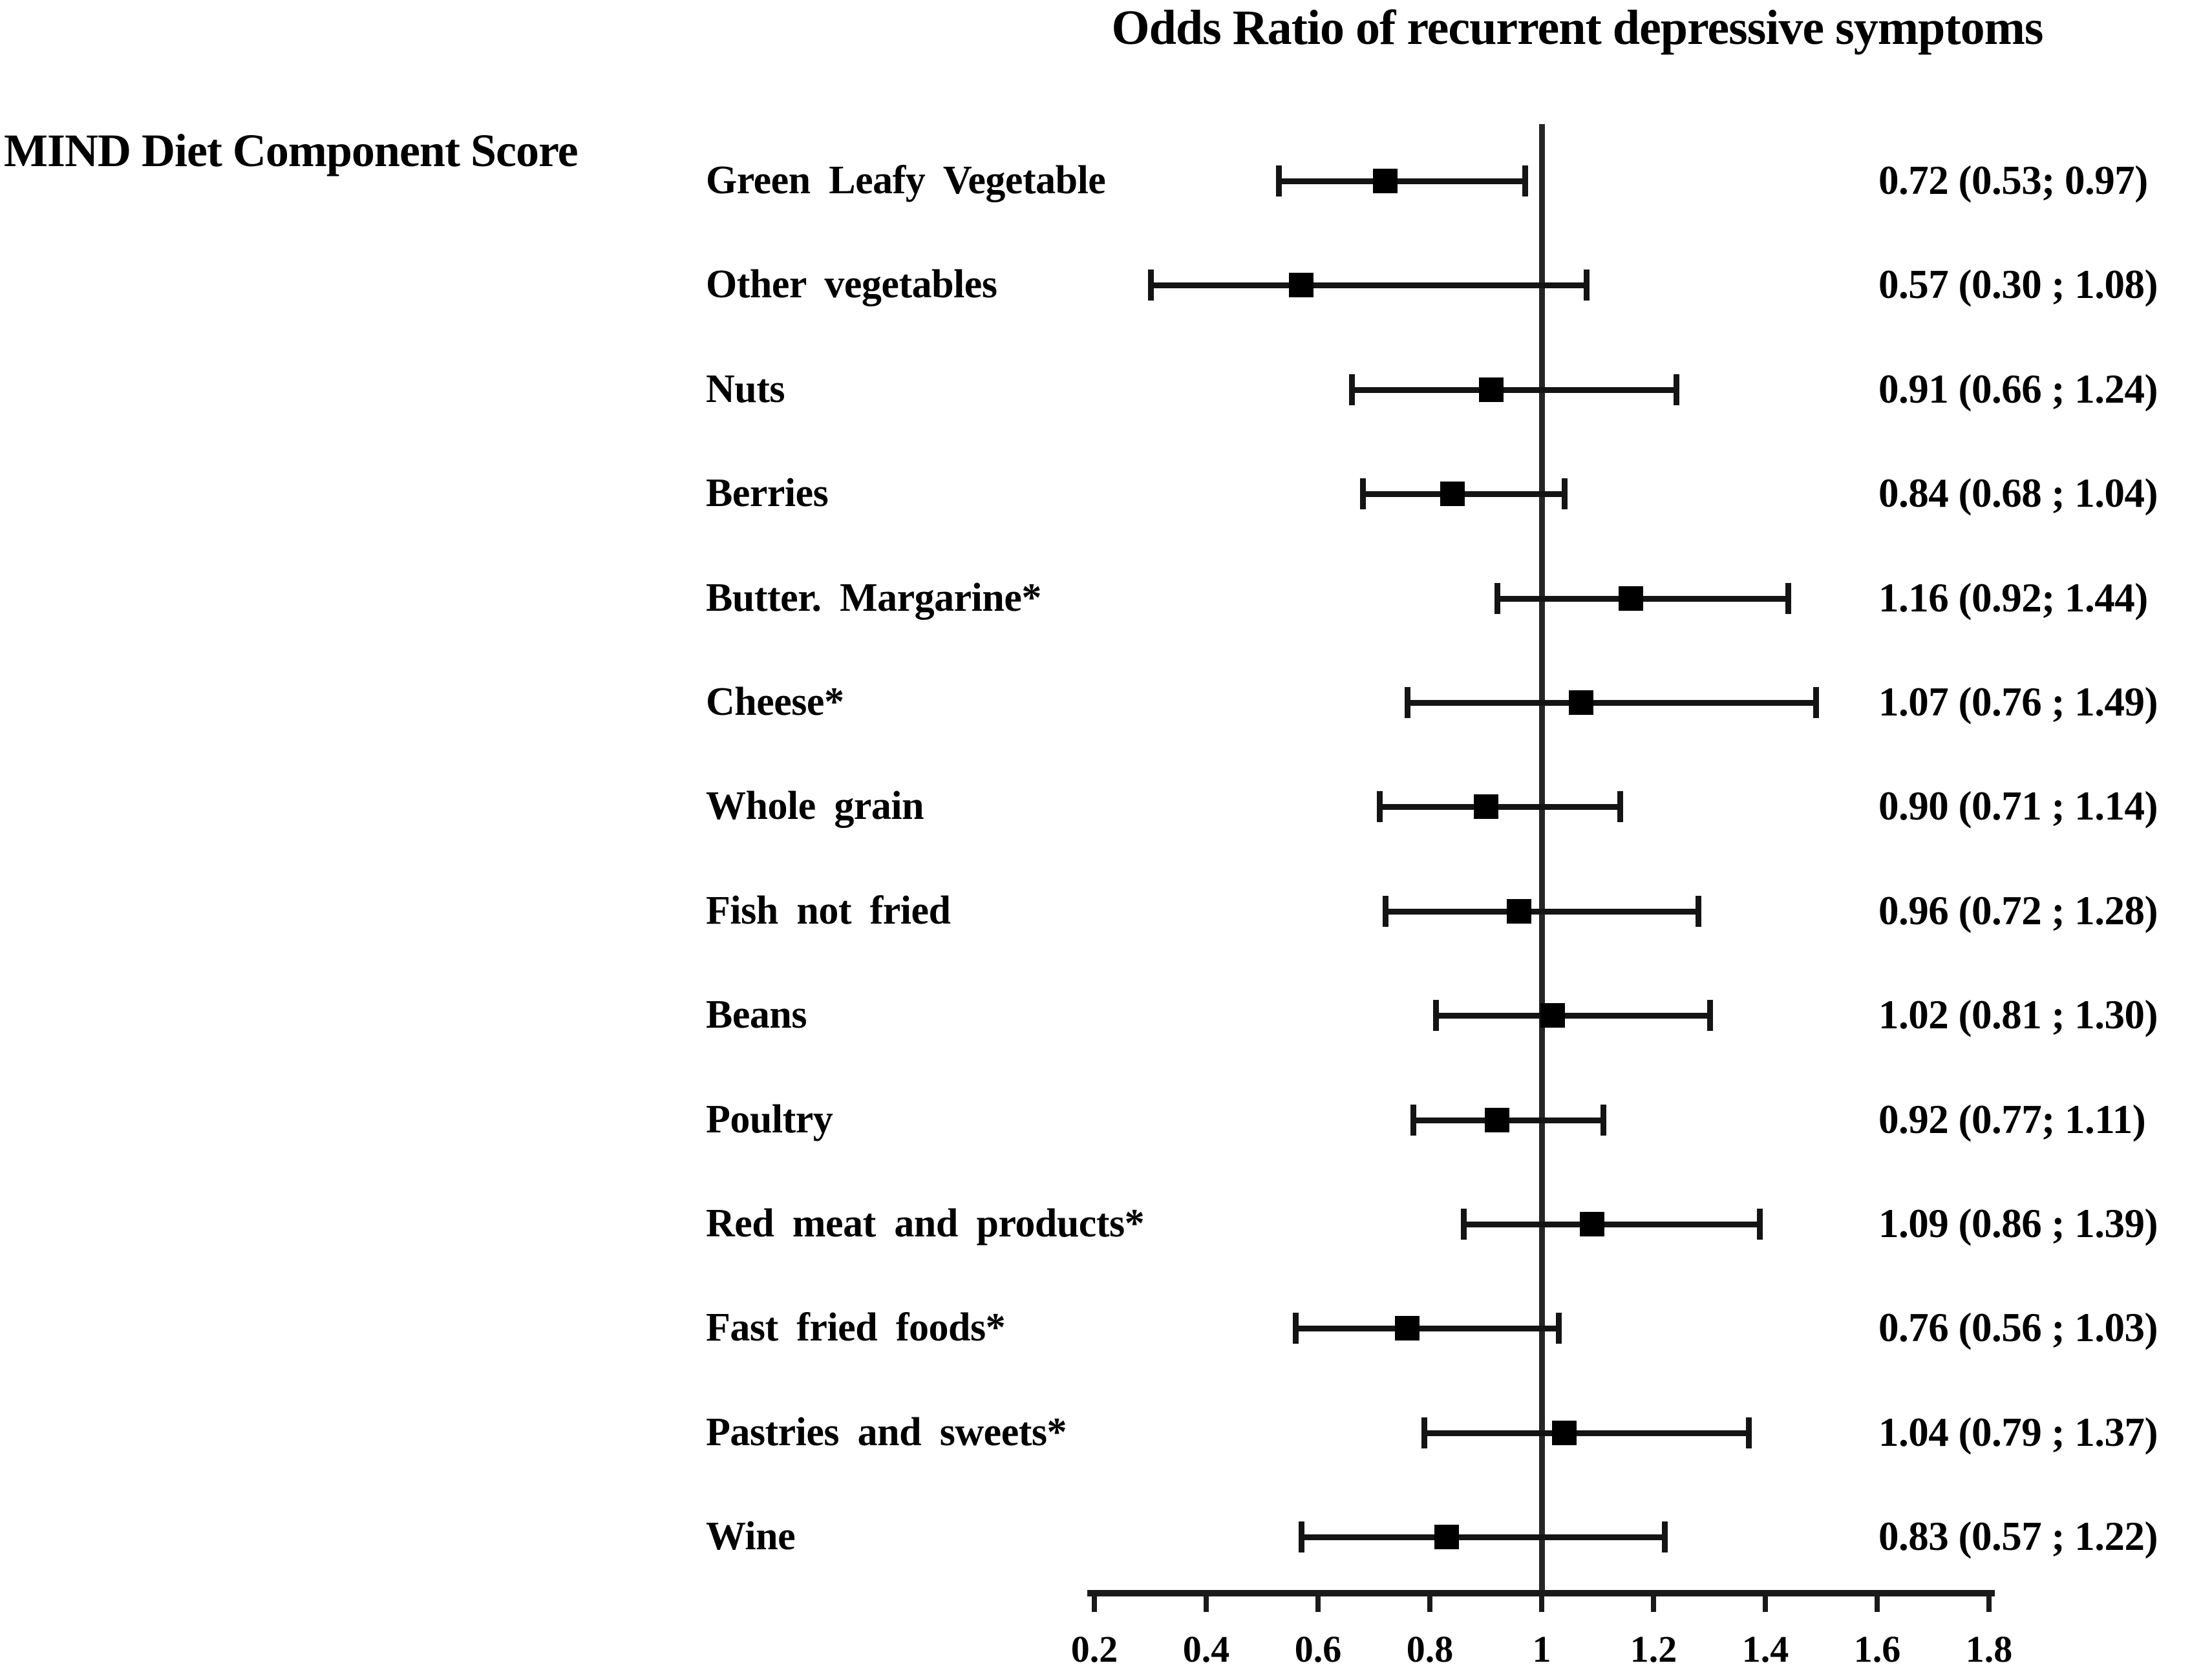 This screenshot has height=1674, width=2212. I want to click on row-label-red-meat-and-products: Red meat and products*, so click(925, 1223).